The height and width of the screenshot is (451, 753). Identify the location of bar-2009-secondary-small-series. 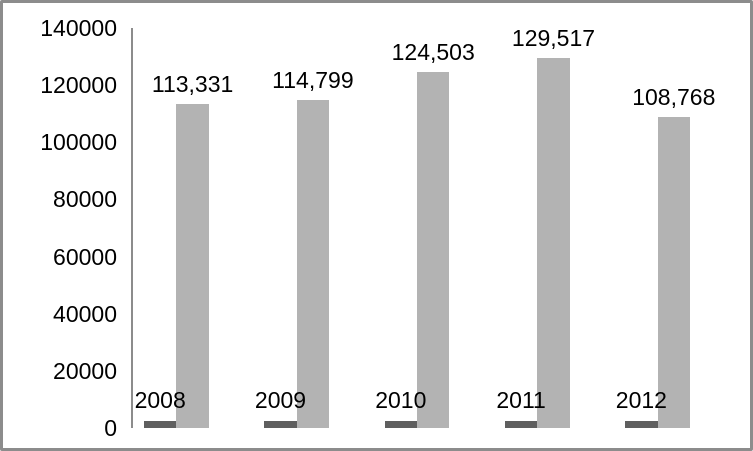
(280, 424).